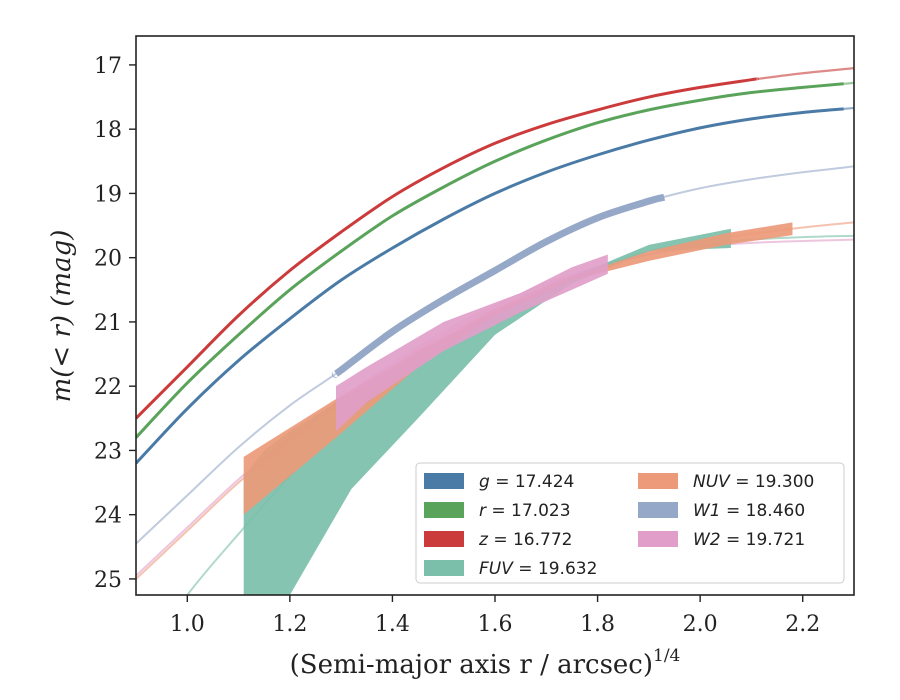  Describe the element at coordinates (496, 569) in the screenshot. I see `legend-band-name: FUV` at that location.